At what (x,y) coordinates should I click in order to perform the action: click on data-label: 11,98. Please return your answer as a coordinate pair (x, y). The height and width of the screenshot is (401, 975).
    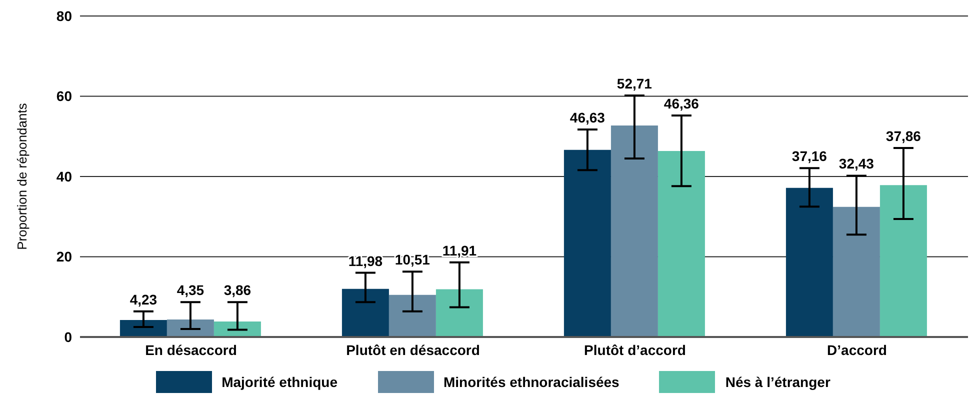
    Looking at the image, I should click on (365, 260).